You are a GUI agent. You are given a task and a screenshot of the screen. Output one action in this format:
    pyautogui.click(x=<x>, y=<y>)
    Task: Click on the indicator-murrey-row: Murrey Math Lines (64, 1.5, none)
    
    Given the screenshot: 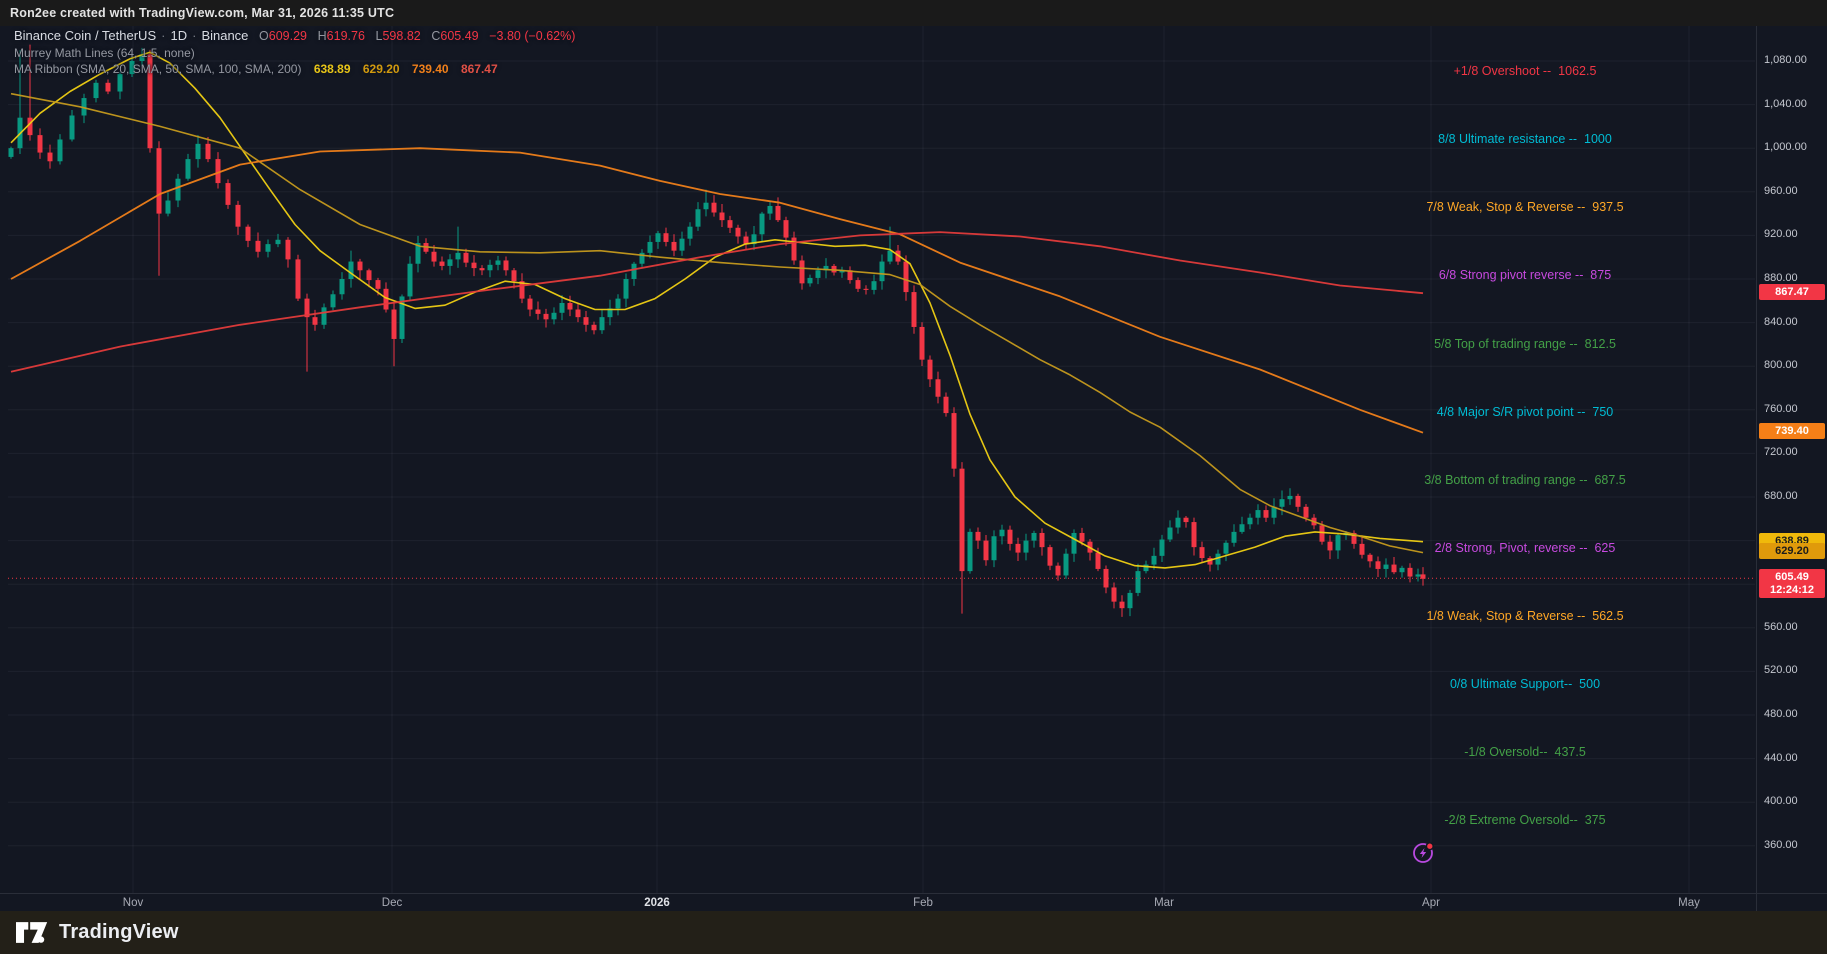 What is the action you would take?
    pyautogui.click(x=294, y=53)
    